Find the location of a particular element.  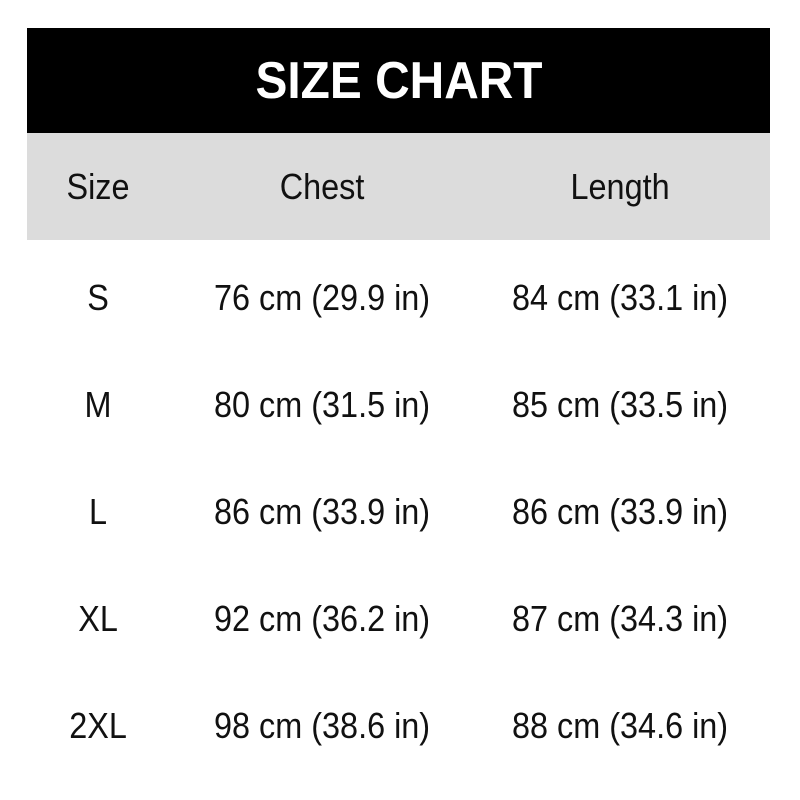

size-cell: M is located at coordinates (98, 404).